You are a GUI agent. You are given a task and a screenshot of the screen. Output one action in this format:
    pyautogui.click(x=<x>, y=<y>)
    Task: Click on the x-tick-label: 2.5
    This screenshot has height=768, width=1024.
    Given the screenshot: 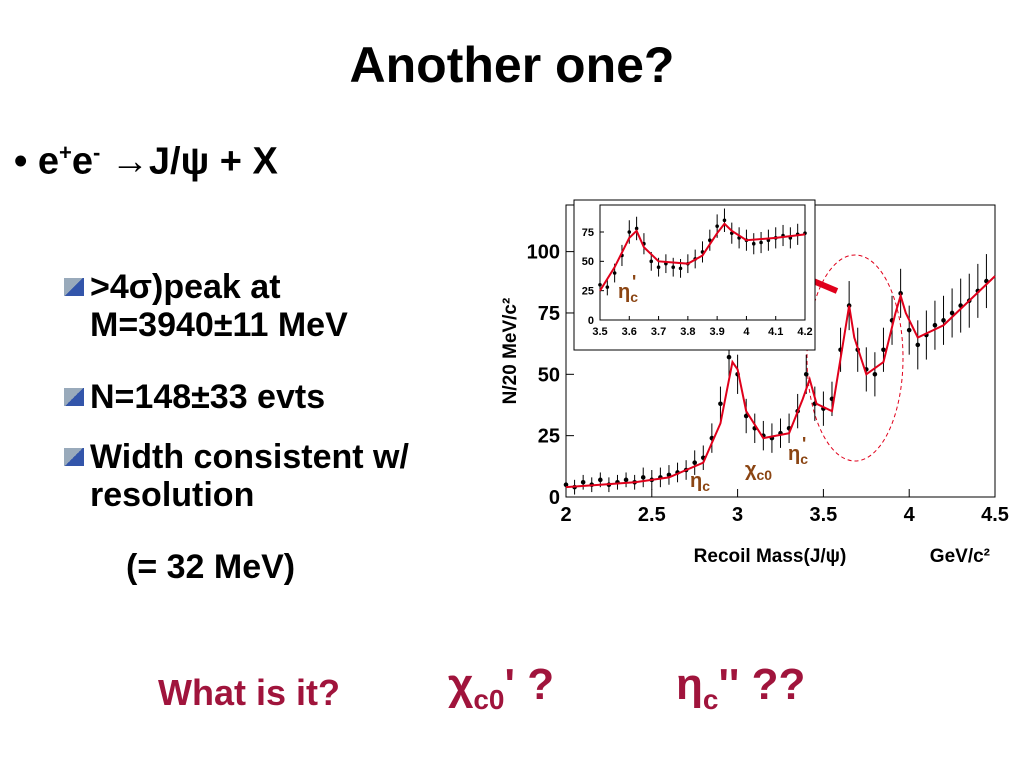 What is the action you would take?
    pyautogui.click(x=652, y=515)
    